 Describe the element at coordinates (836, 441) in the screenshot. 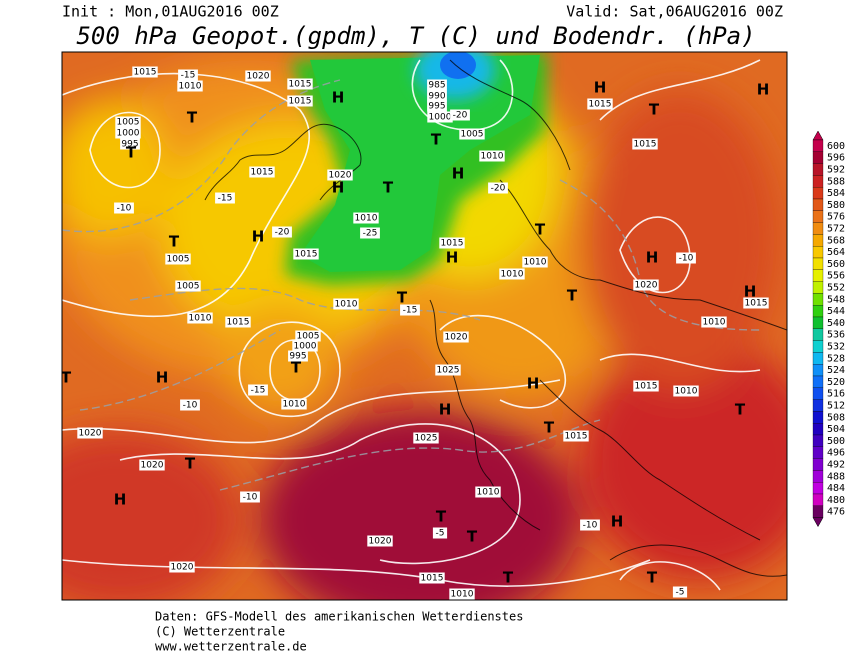

I see `legend-label: 500` at that location.